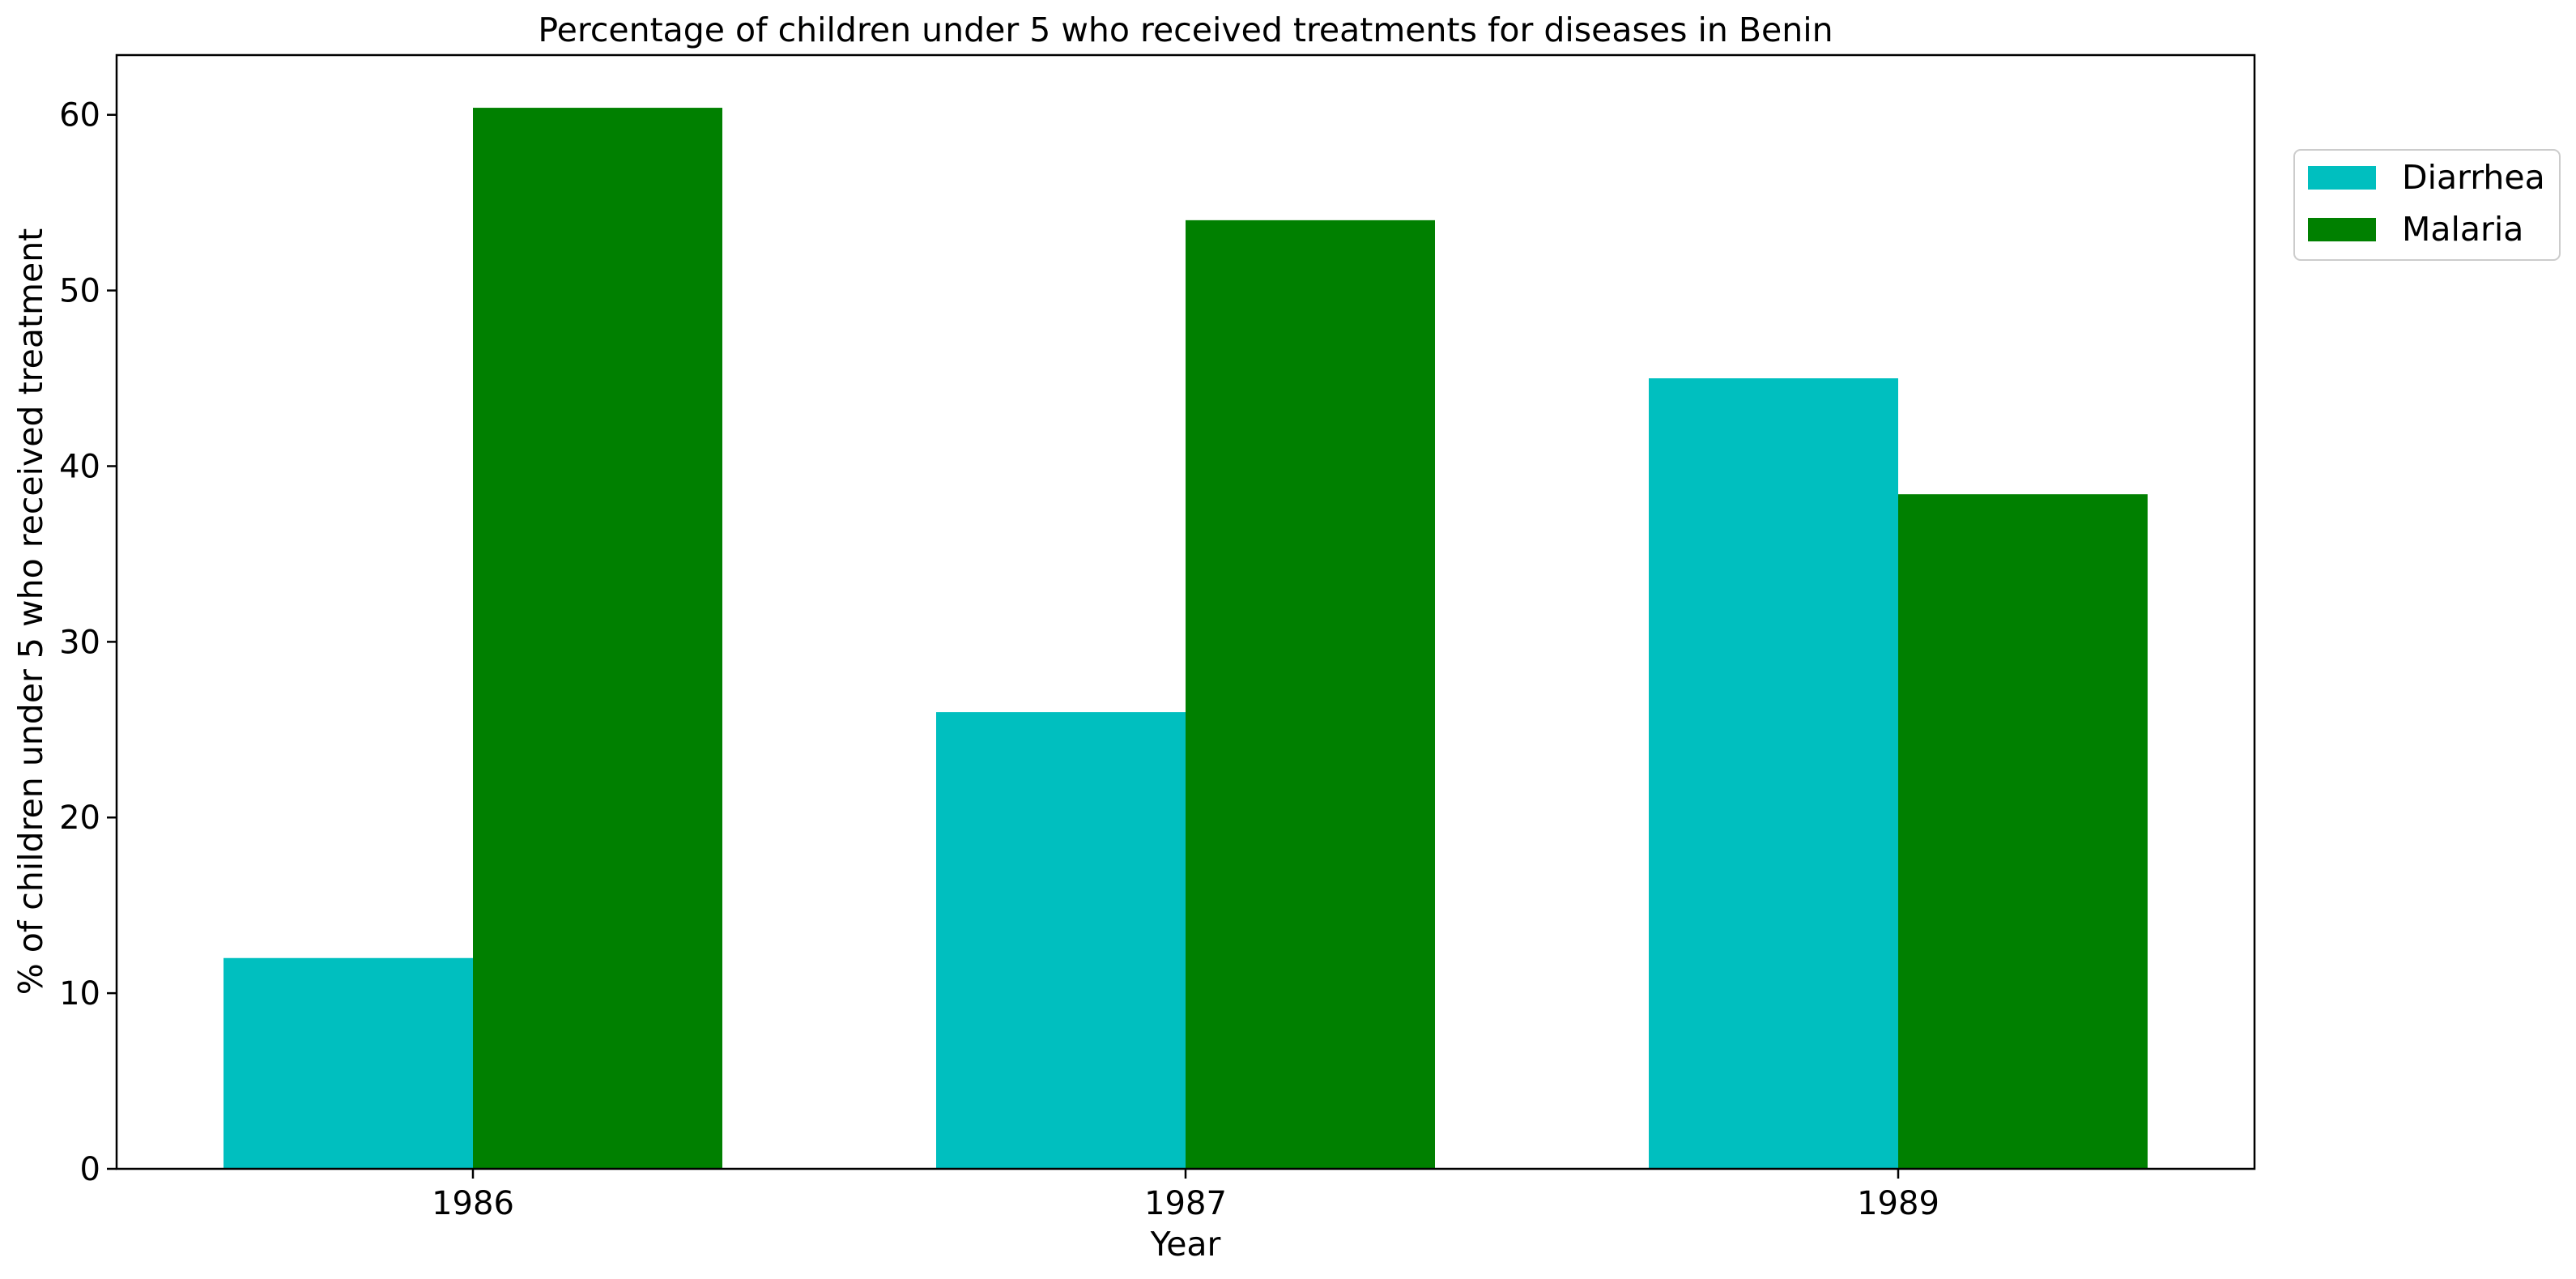  What do you see at coordinates (1773, 773) in the screenshot?
I see `bar-diarrhea-1989` at bounding box center [1773, 773].